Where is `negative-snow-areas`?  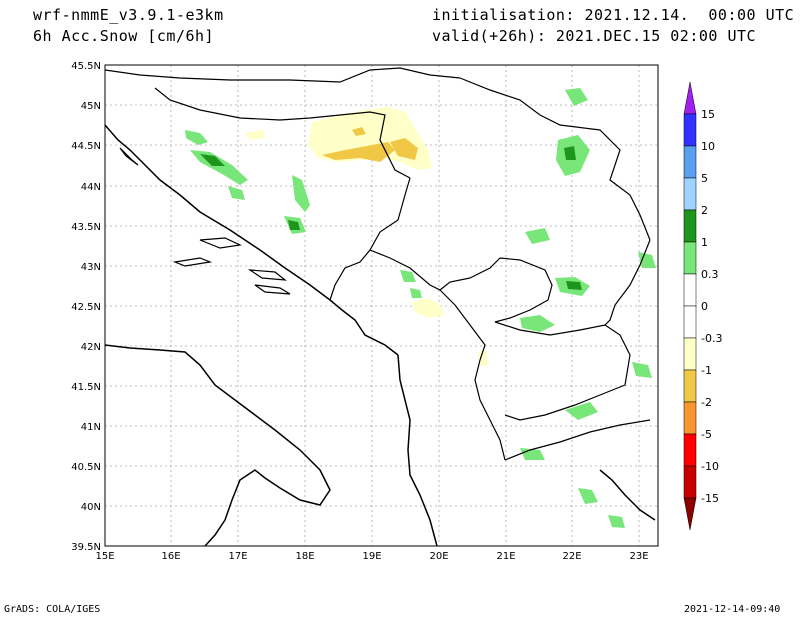 negative-snow-areas is located at coordinates (366, 236).